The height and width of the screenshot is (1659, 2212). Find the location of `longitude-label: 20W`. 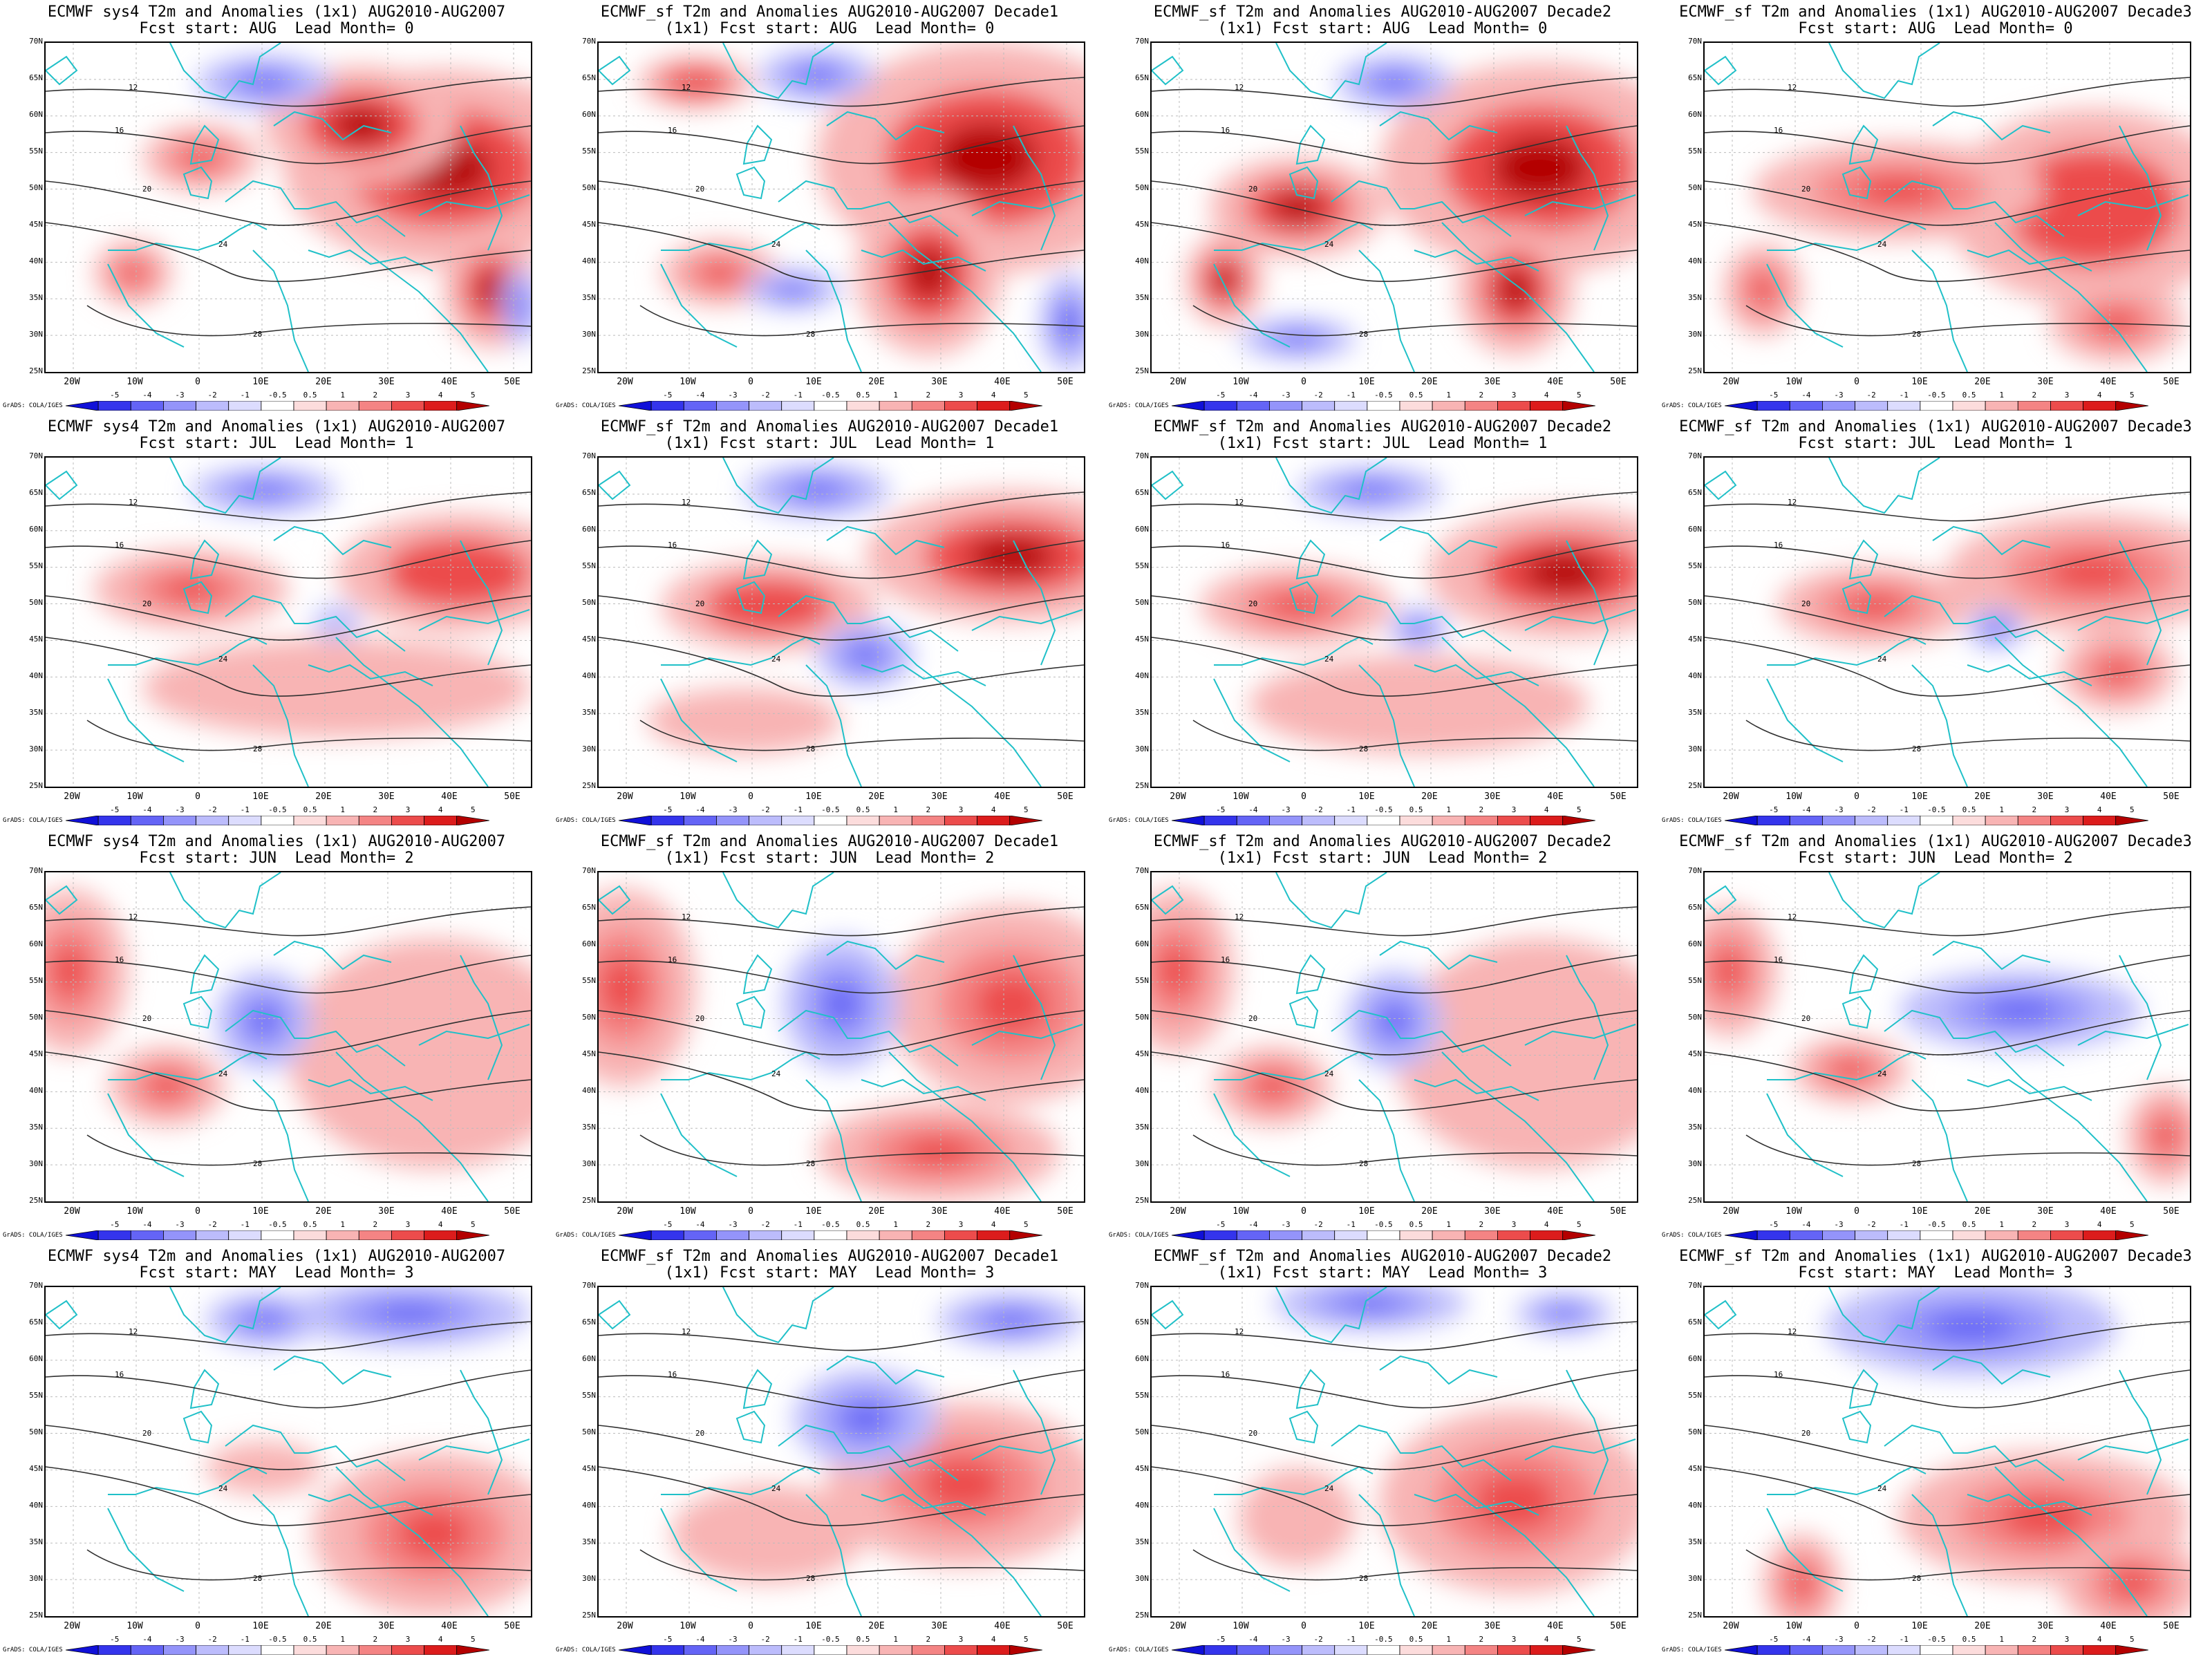

longitude-label: 20W is located at coordinates (625, 796).